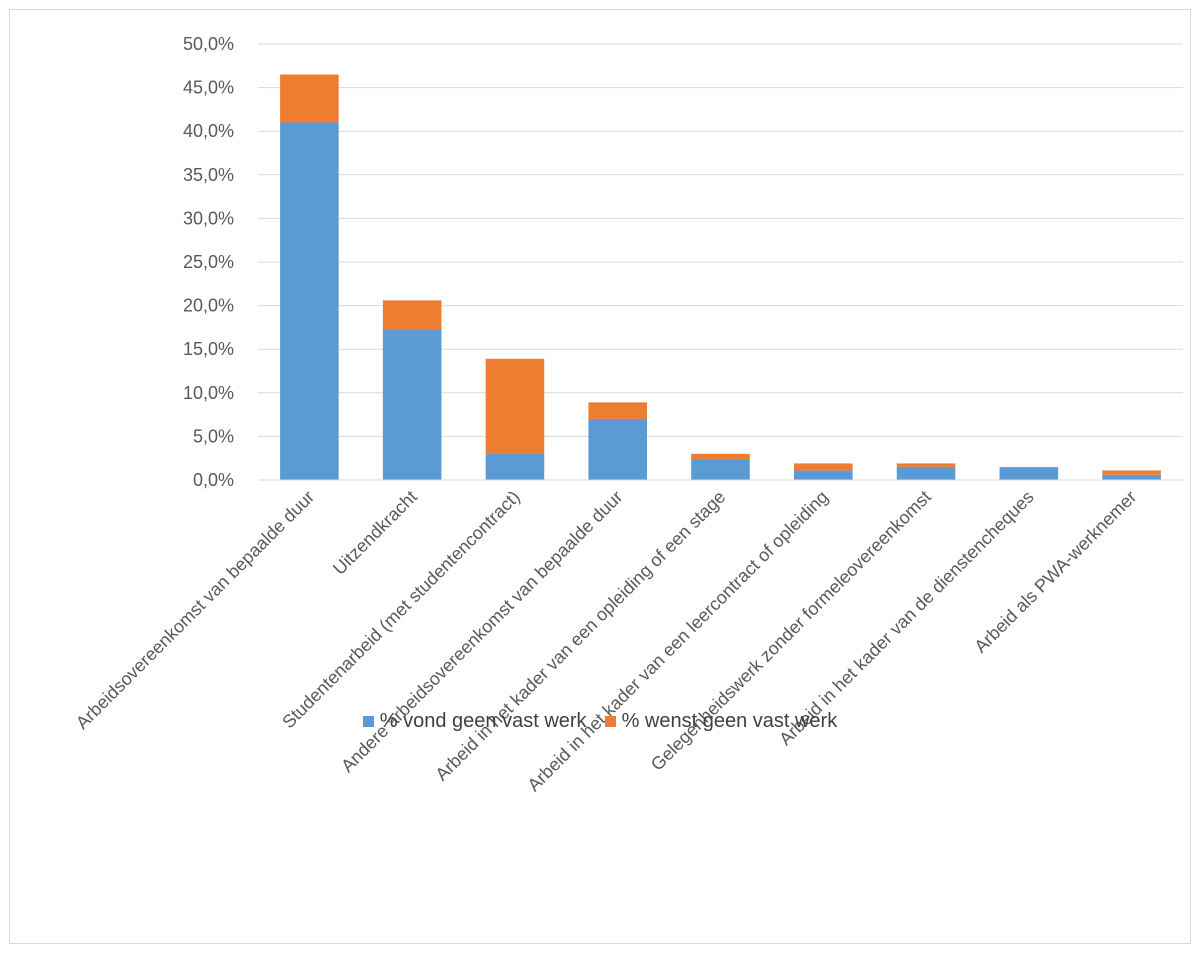 This screenshot has width=1200, height=953. I want to click on legend-item-wenst-geen-vast-werk: % wenst geen vast werk, so click(721, 721).